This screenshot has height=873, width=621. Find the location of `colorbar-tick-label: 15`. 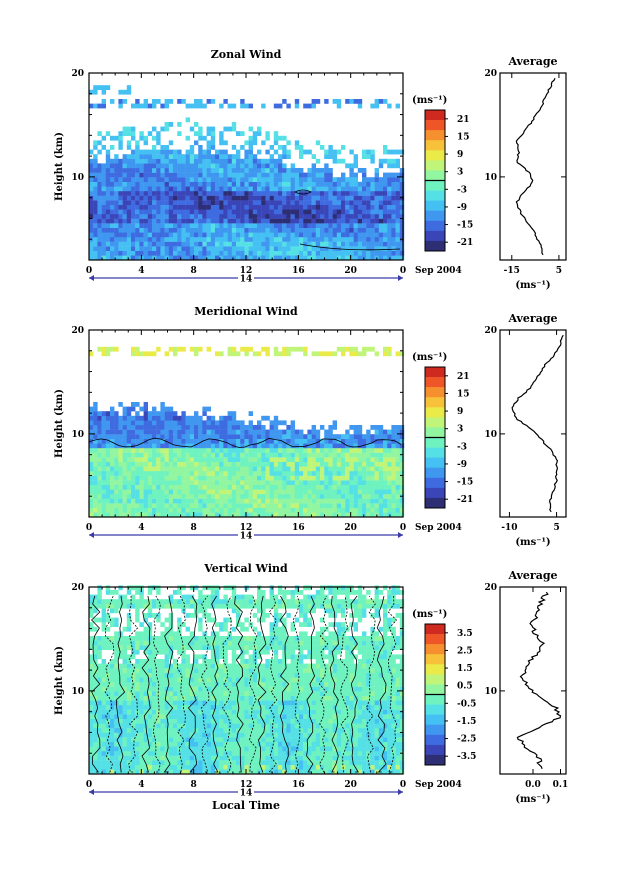

colorbar-tick-label: 15 is located at coordinates (463, 394).